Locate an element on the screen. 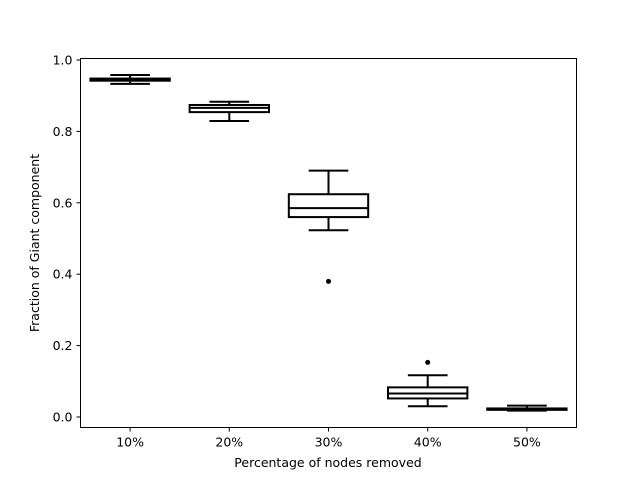  x-tick-label: 50% is located at coordinates (527, 442).